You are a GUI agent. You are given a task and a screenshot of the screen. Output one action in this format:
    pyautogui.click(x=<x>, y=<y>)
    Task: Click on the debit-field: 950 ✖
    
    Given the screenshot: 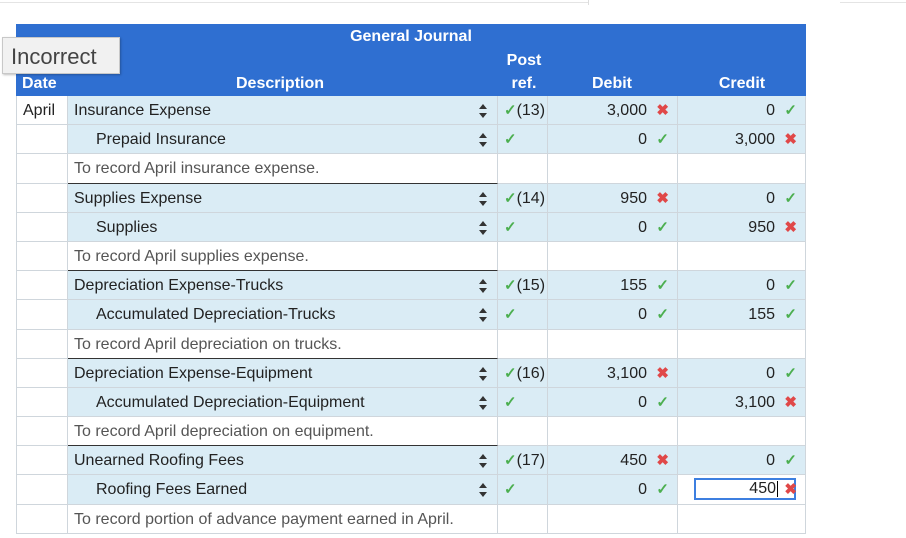 What is the action you would take?
    pyautogui.click(x=613, y=198)
    